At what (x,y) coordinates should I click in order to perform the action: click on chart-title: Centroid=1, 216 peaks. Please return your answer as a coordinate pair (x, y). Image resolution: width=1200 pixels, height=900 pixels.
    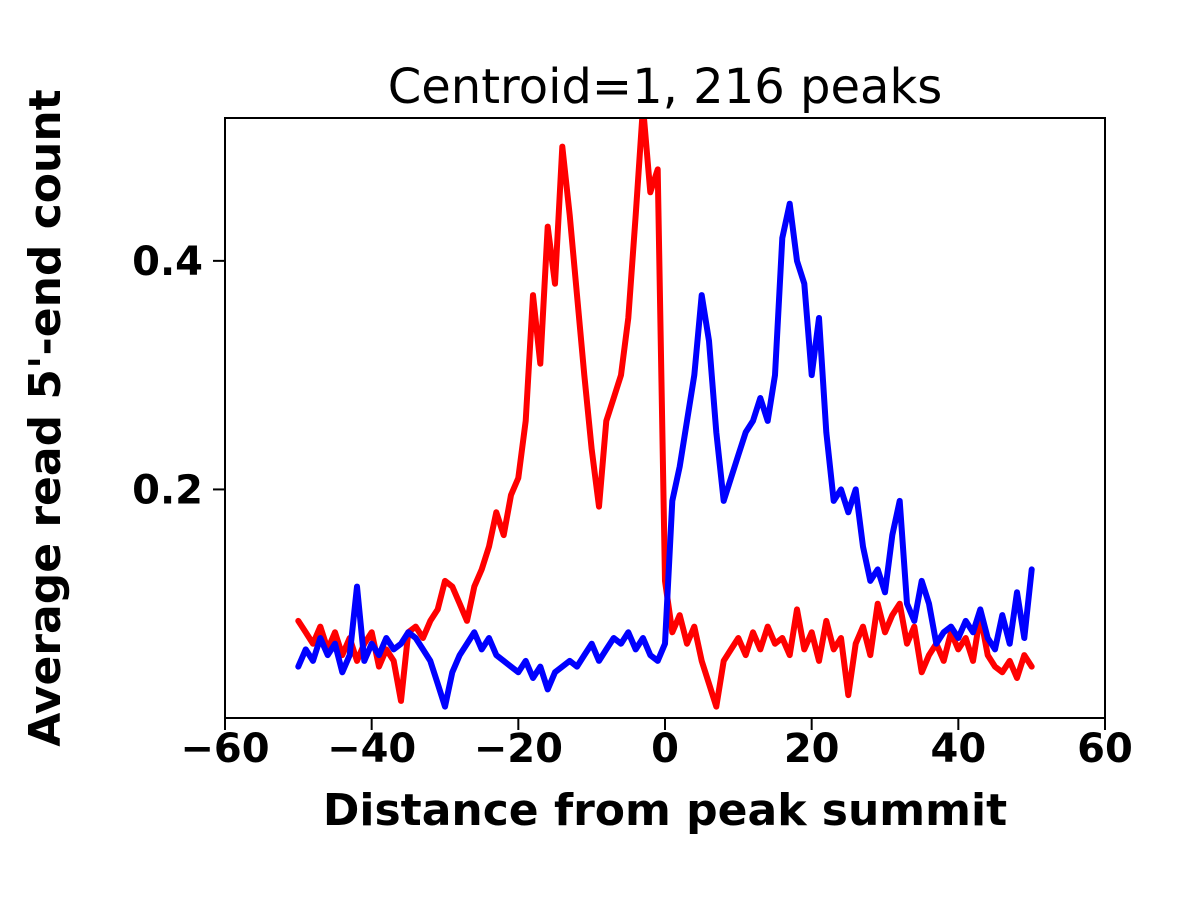
    Looking at the image, I should click on (665, 87).